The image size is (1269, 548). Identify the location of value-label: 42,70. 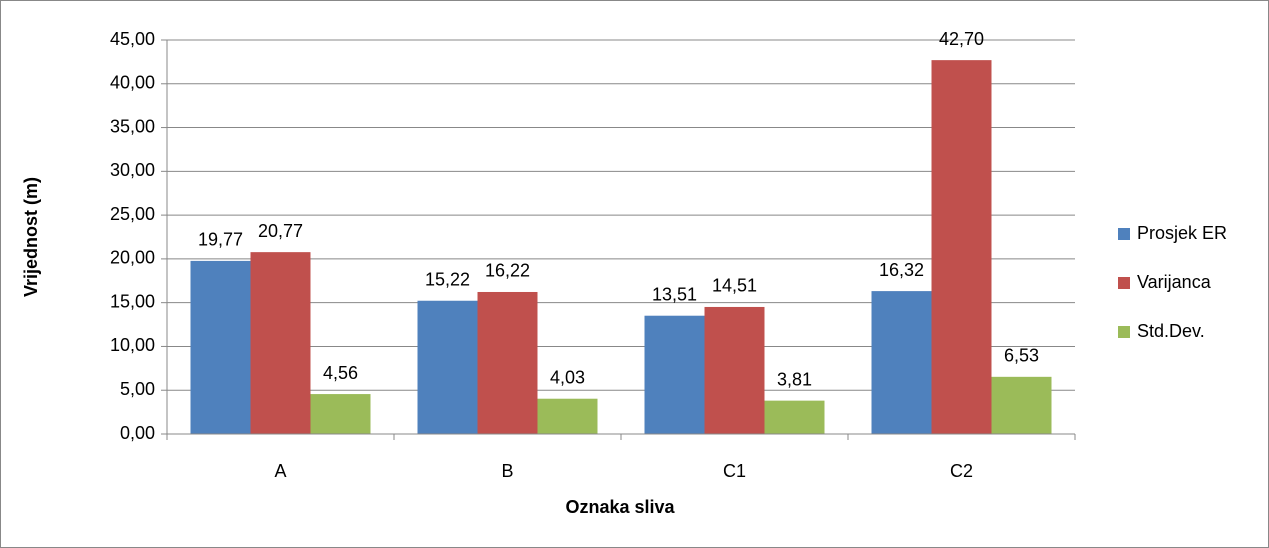
(961, 39).